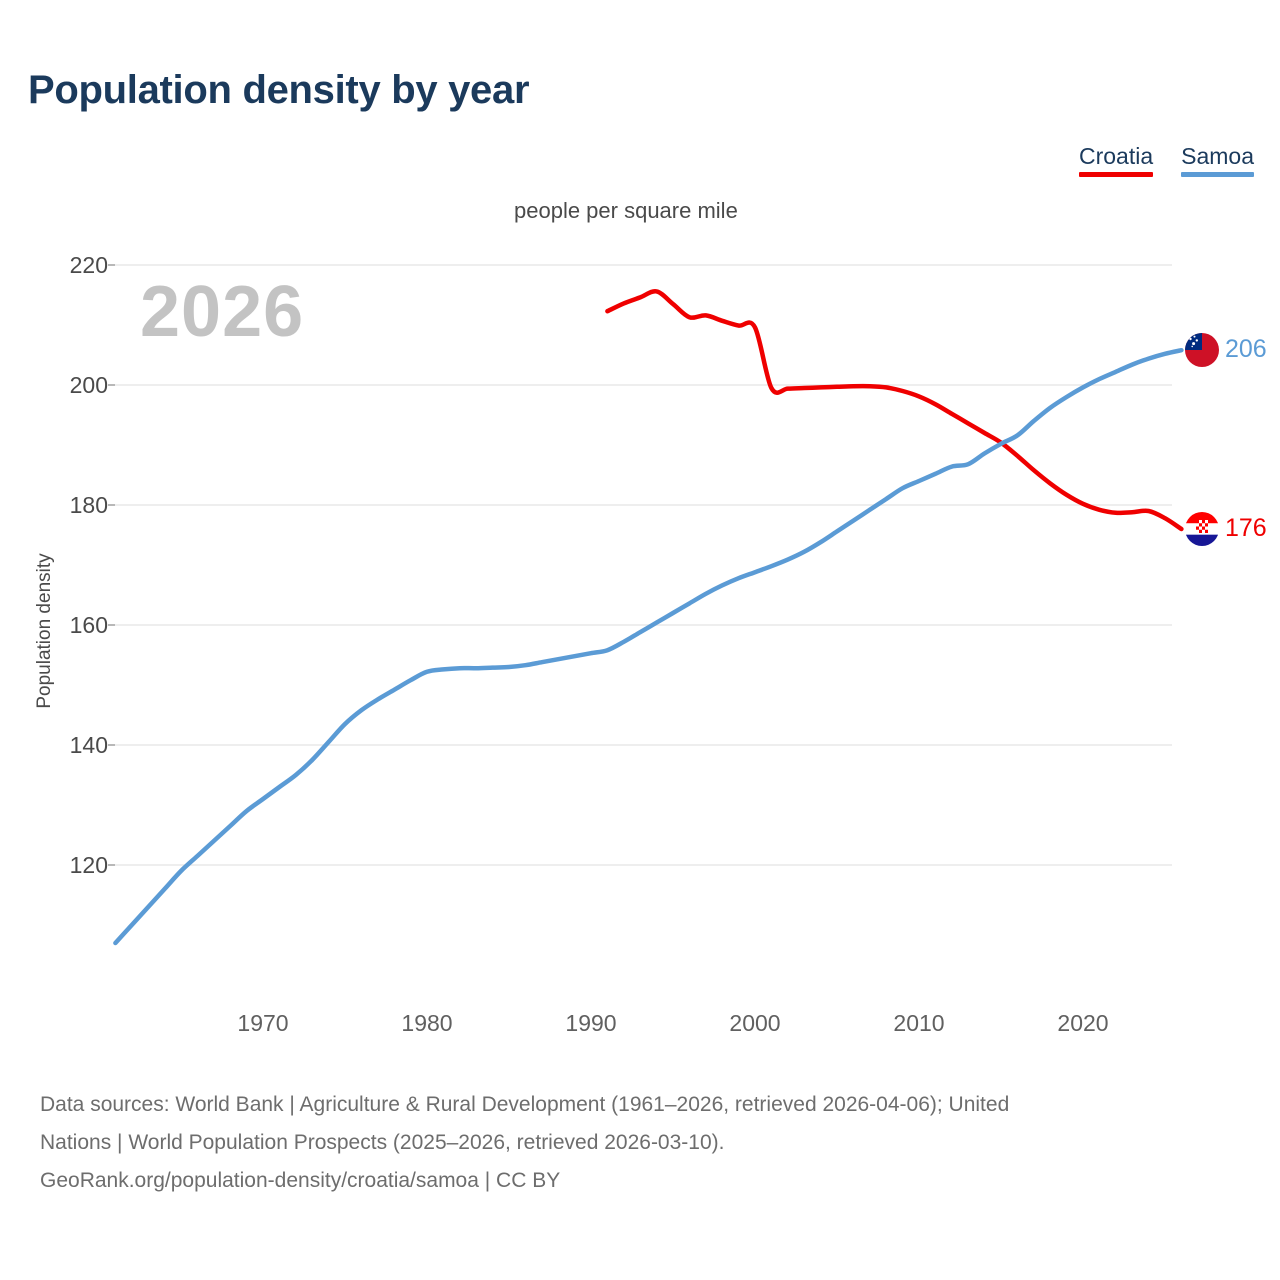 This screenshot has width=1280, height=1280. What do you see at coordinates (1202, 529) in the screenshot?
I see `croatia-flag-icon` at bounding box center [1202, 529].